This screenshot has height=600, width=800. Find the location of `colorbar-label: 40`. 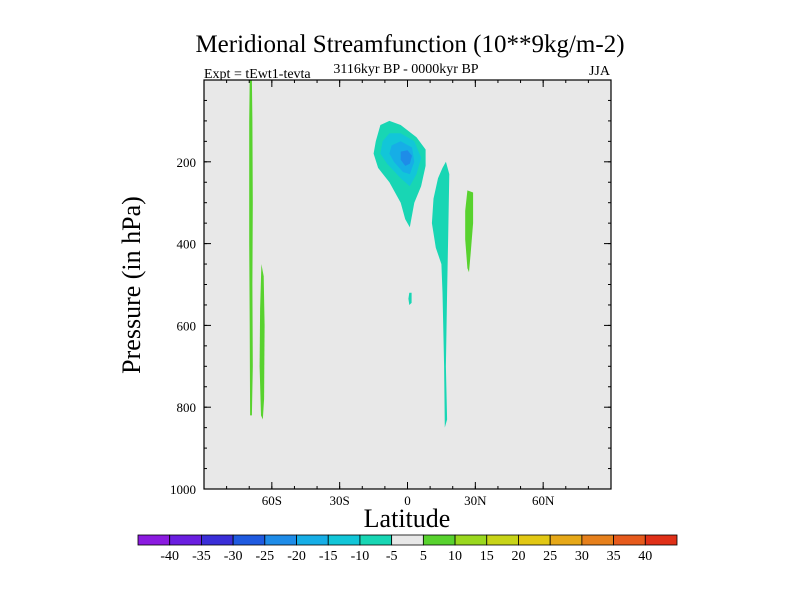

colorbar-label: 40 is located at coordinates (645, 556).